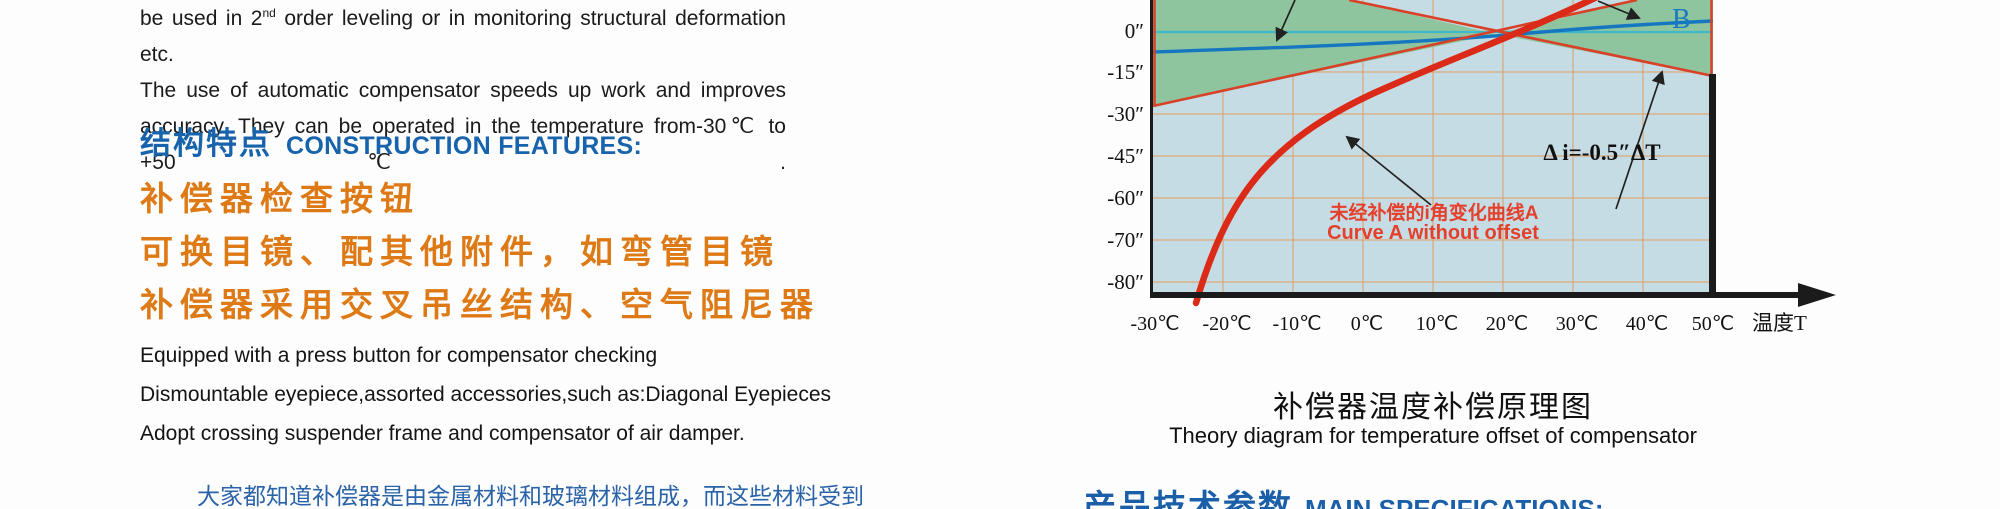 This screenshot has height=509, width=2000. Describe the element at coordinates (1296, 324) in the screenshot. I see `x-tick-2: -10℃` at that location.